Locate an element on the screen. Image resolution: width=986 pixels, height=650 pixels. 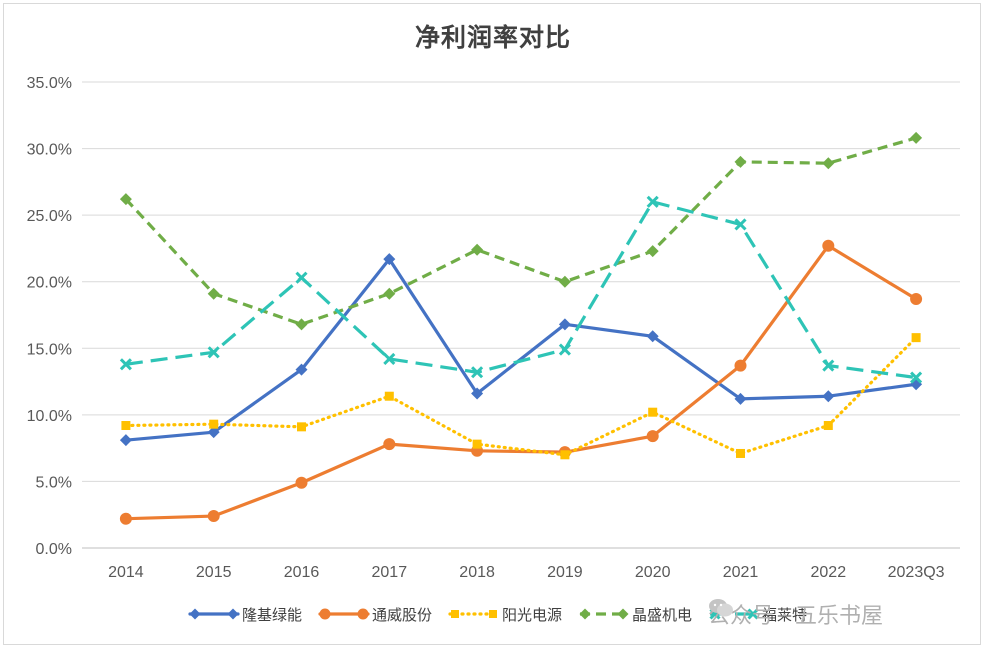
y-tick-label: 25.0% is located at coordinates (49, 216).